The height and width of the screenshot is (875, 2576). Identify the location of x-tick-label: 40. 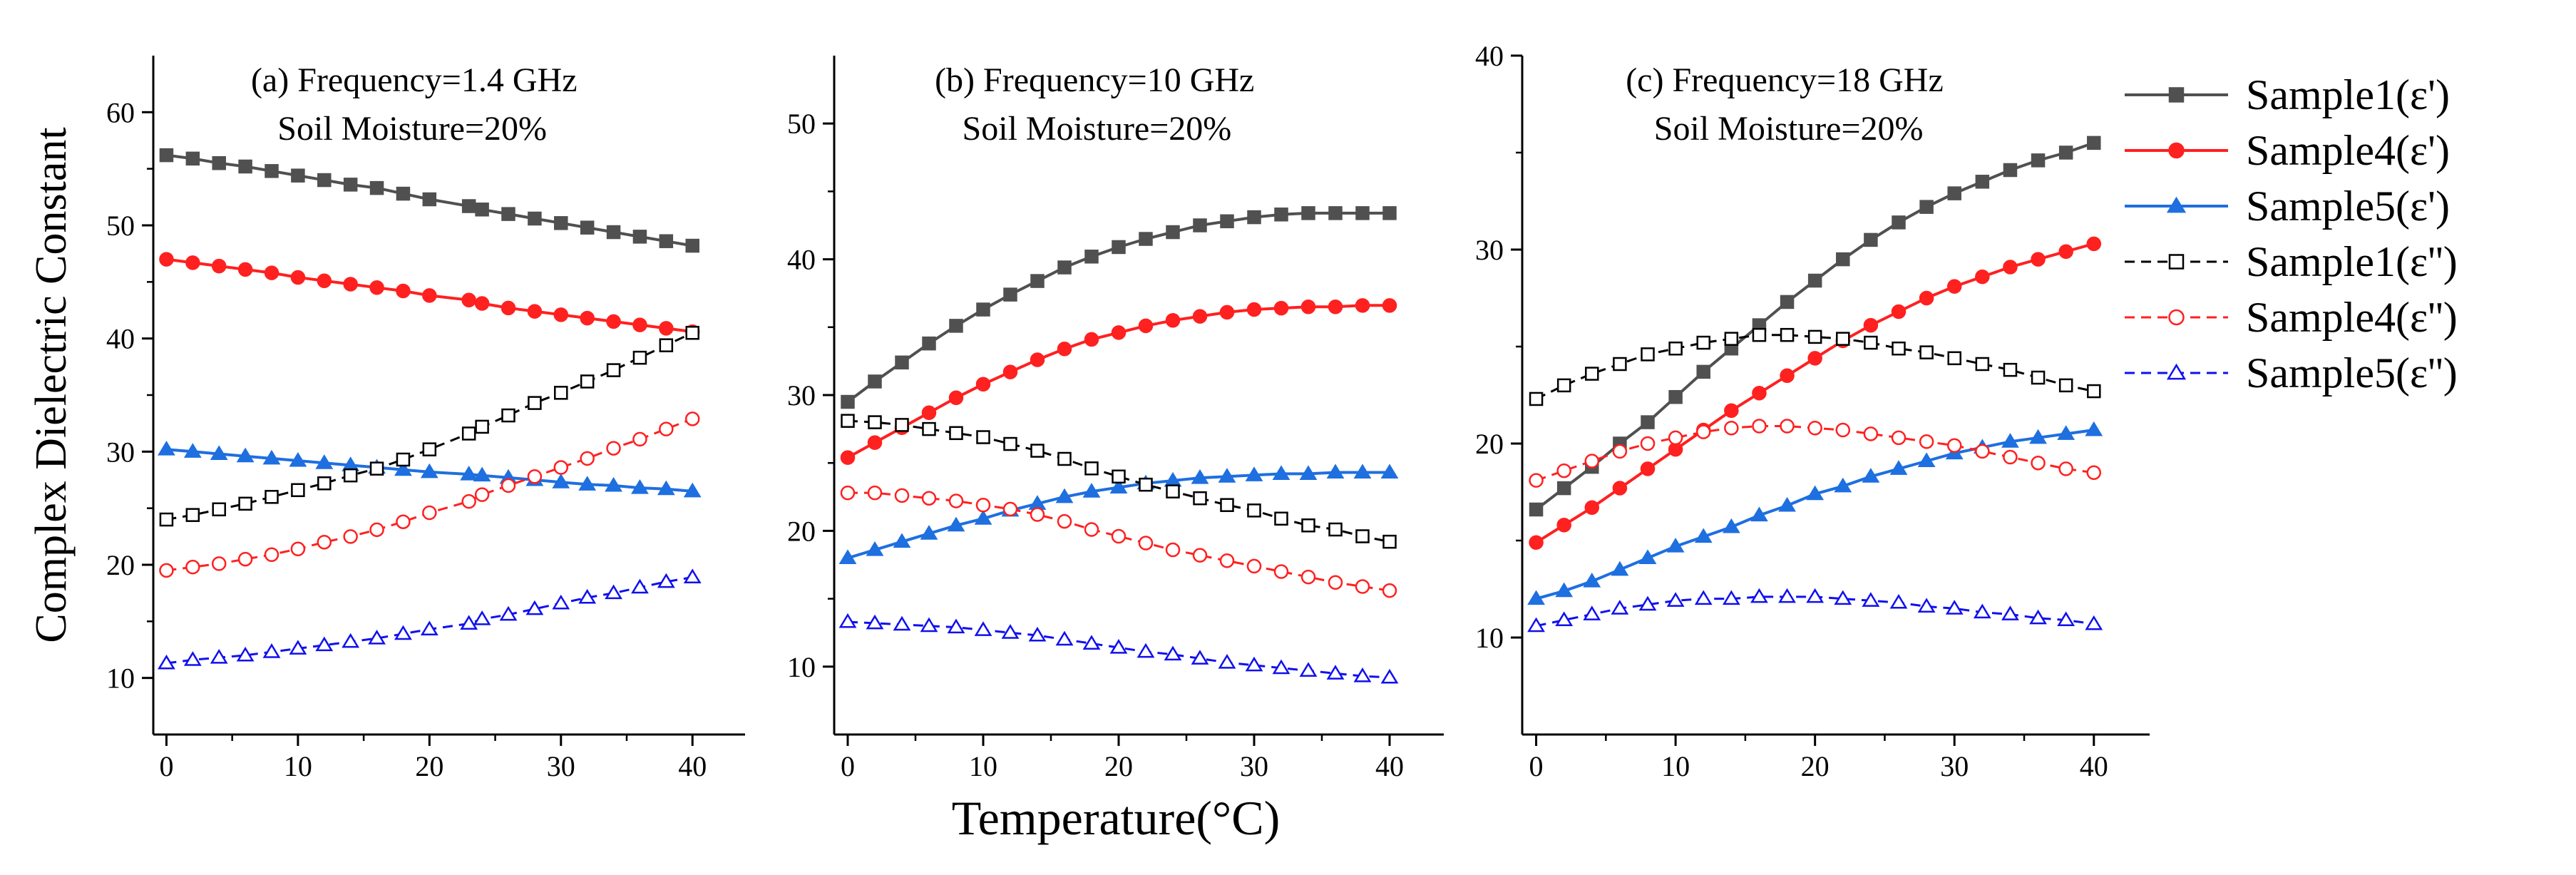
(1389, 766).